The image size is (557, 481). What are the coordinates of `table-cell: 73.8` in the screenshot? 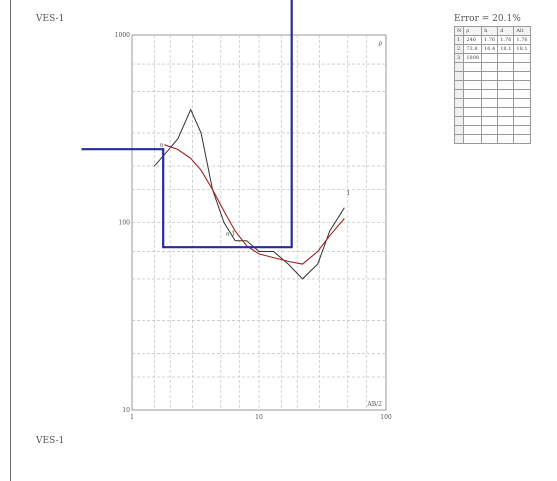 It's located at (473, 49).